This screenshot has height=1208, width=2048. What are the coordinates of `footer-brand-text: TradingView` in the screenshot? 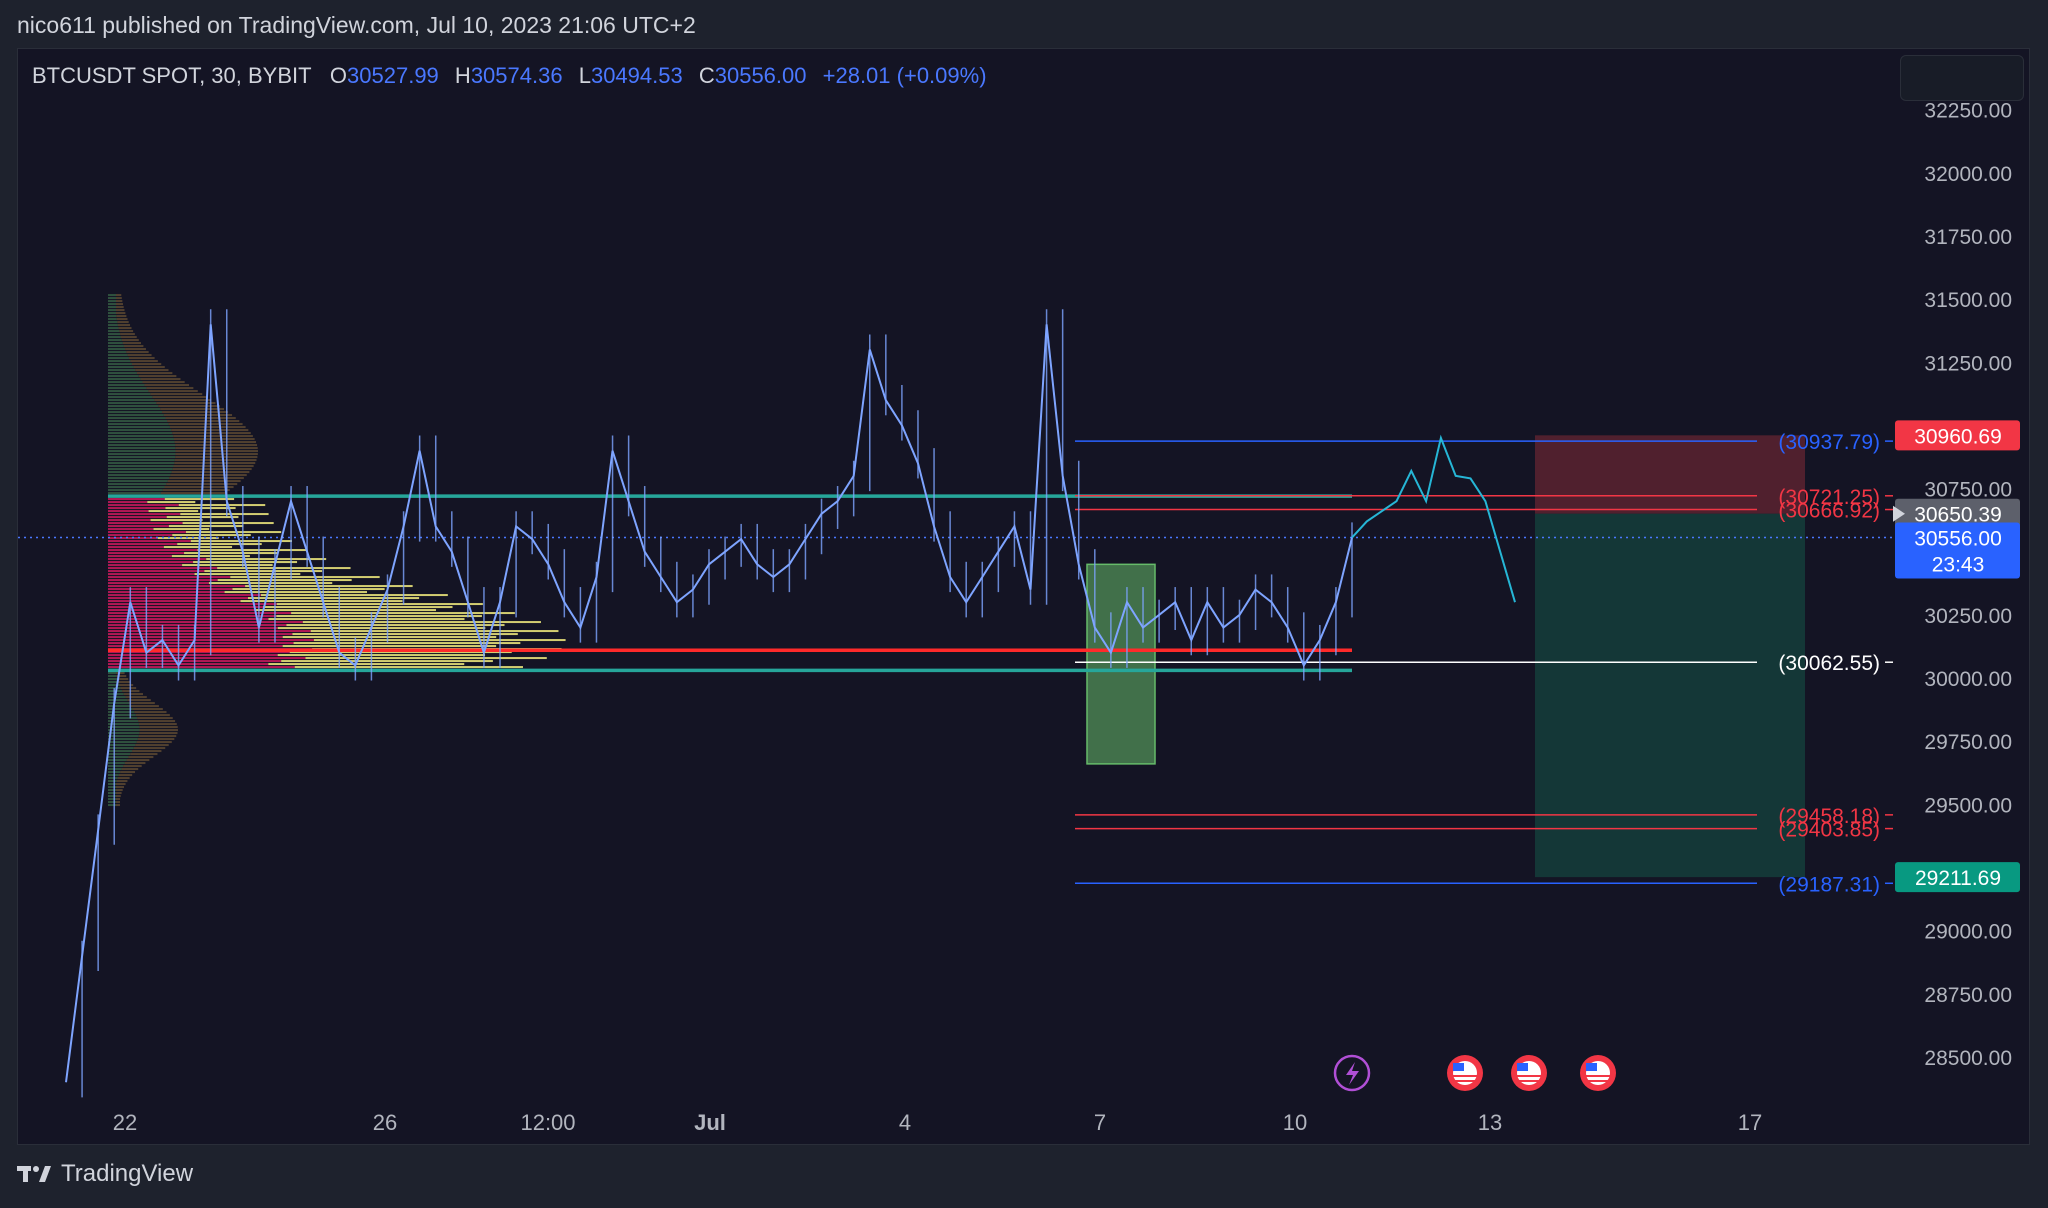 It's located at (127, 1173).